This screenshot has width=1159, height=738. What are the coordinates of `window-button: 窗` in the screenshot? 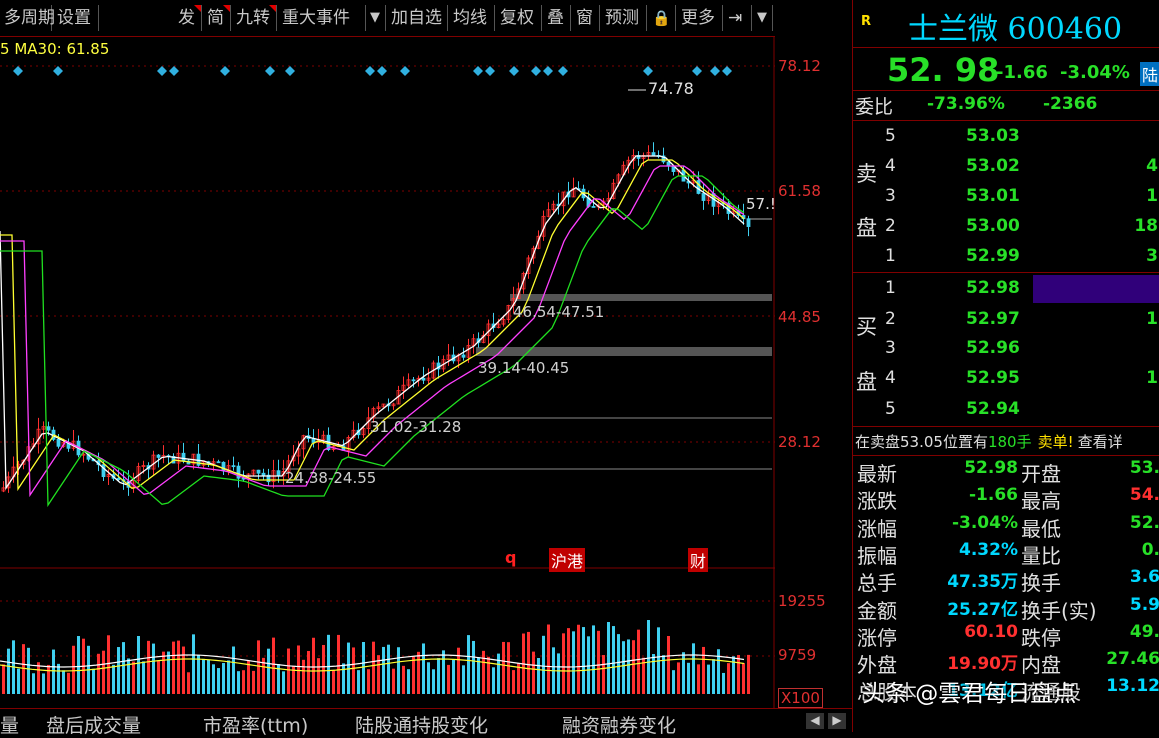 It's located at (586, 18).